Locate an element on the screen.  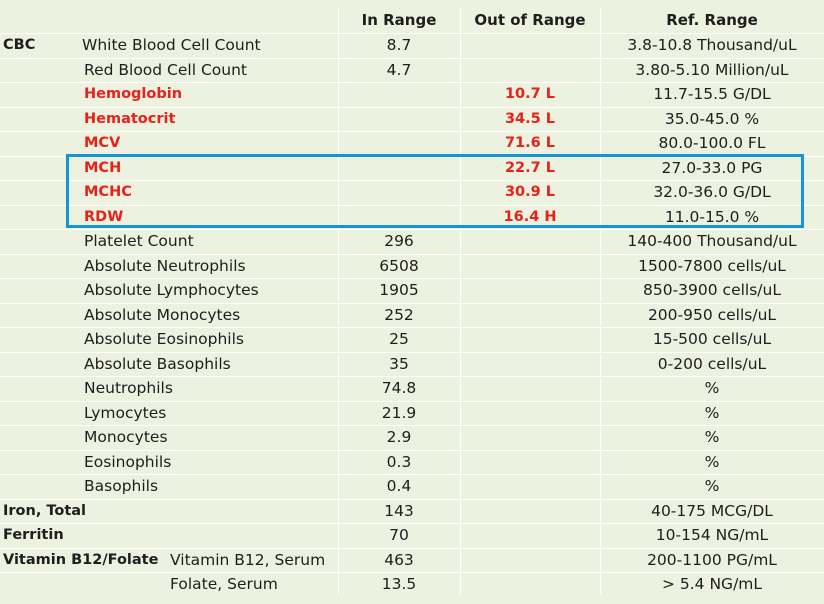
reference-range: 3.80-5.10 Million/uL is located at coordinates (712, 70).